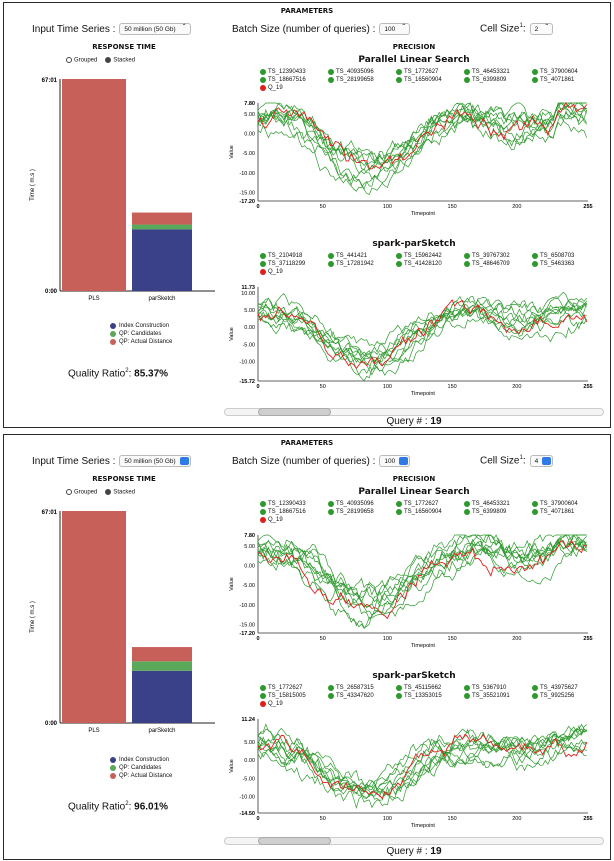 Image resolution: width=614 pixels, height=861 pixels. I want to click on legend-distance: QP: Actual Distance, so click(141, 342).